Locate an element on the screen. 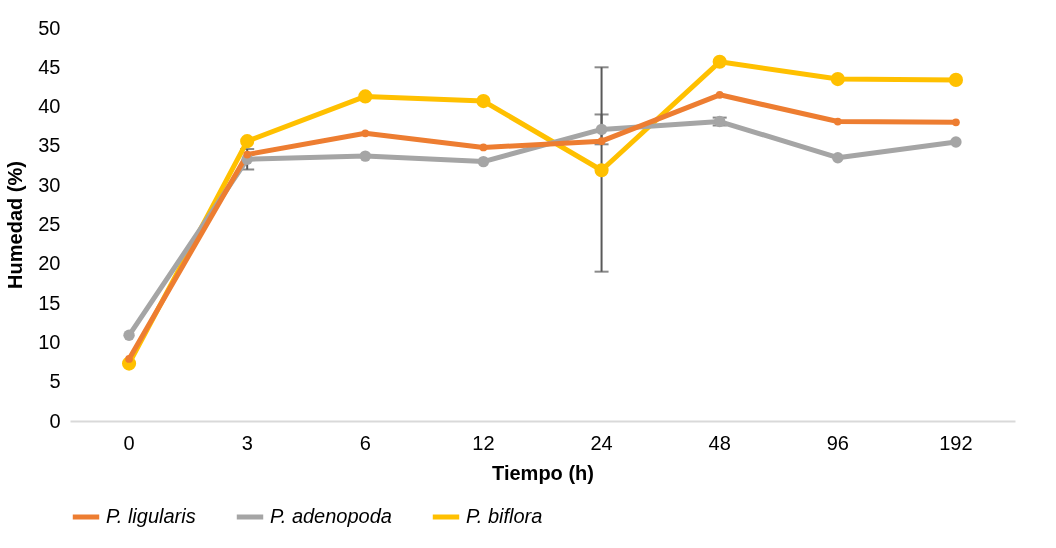  x-tick-label: 192 is located at coordinates (956, 442).